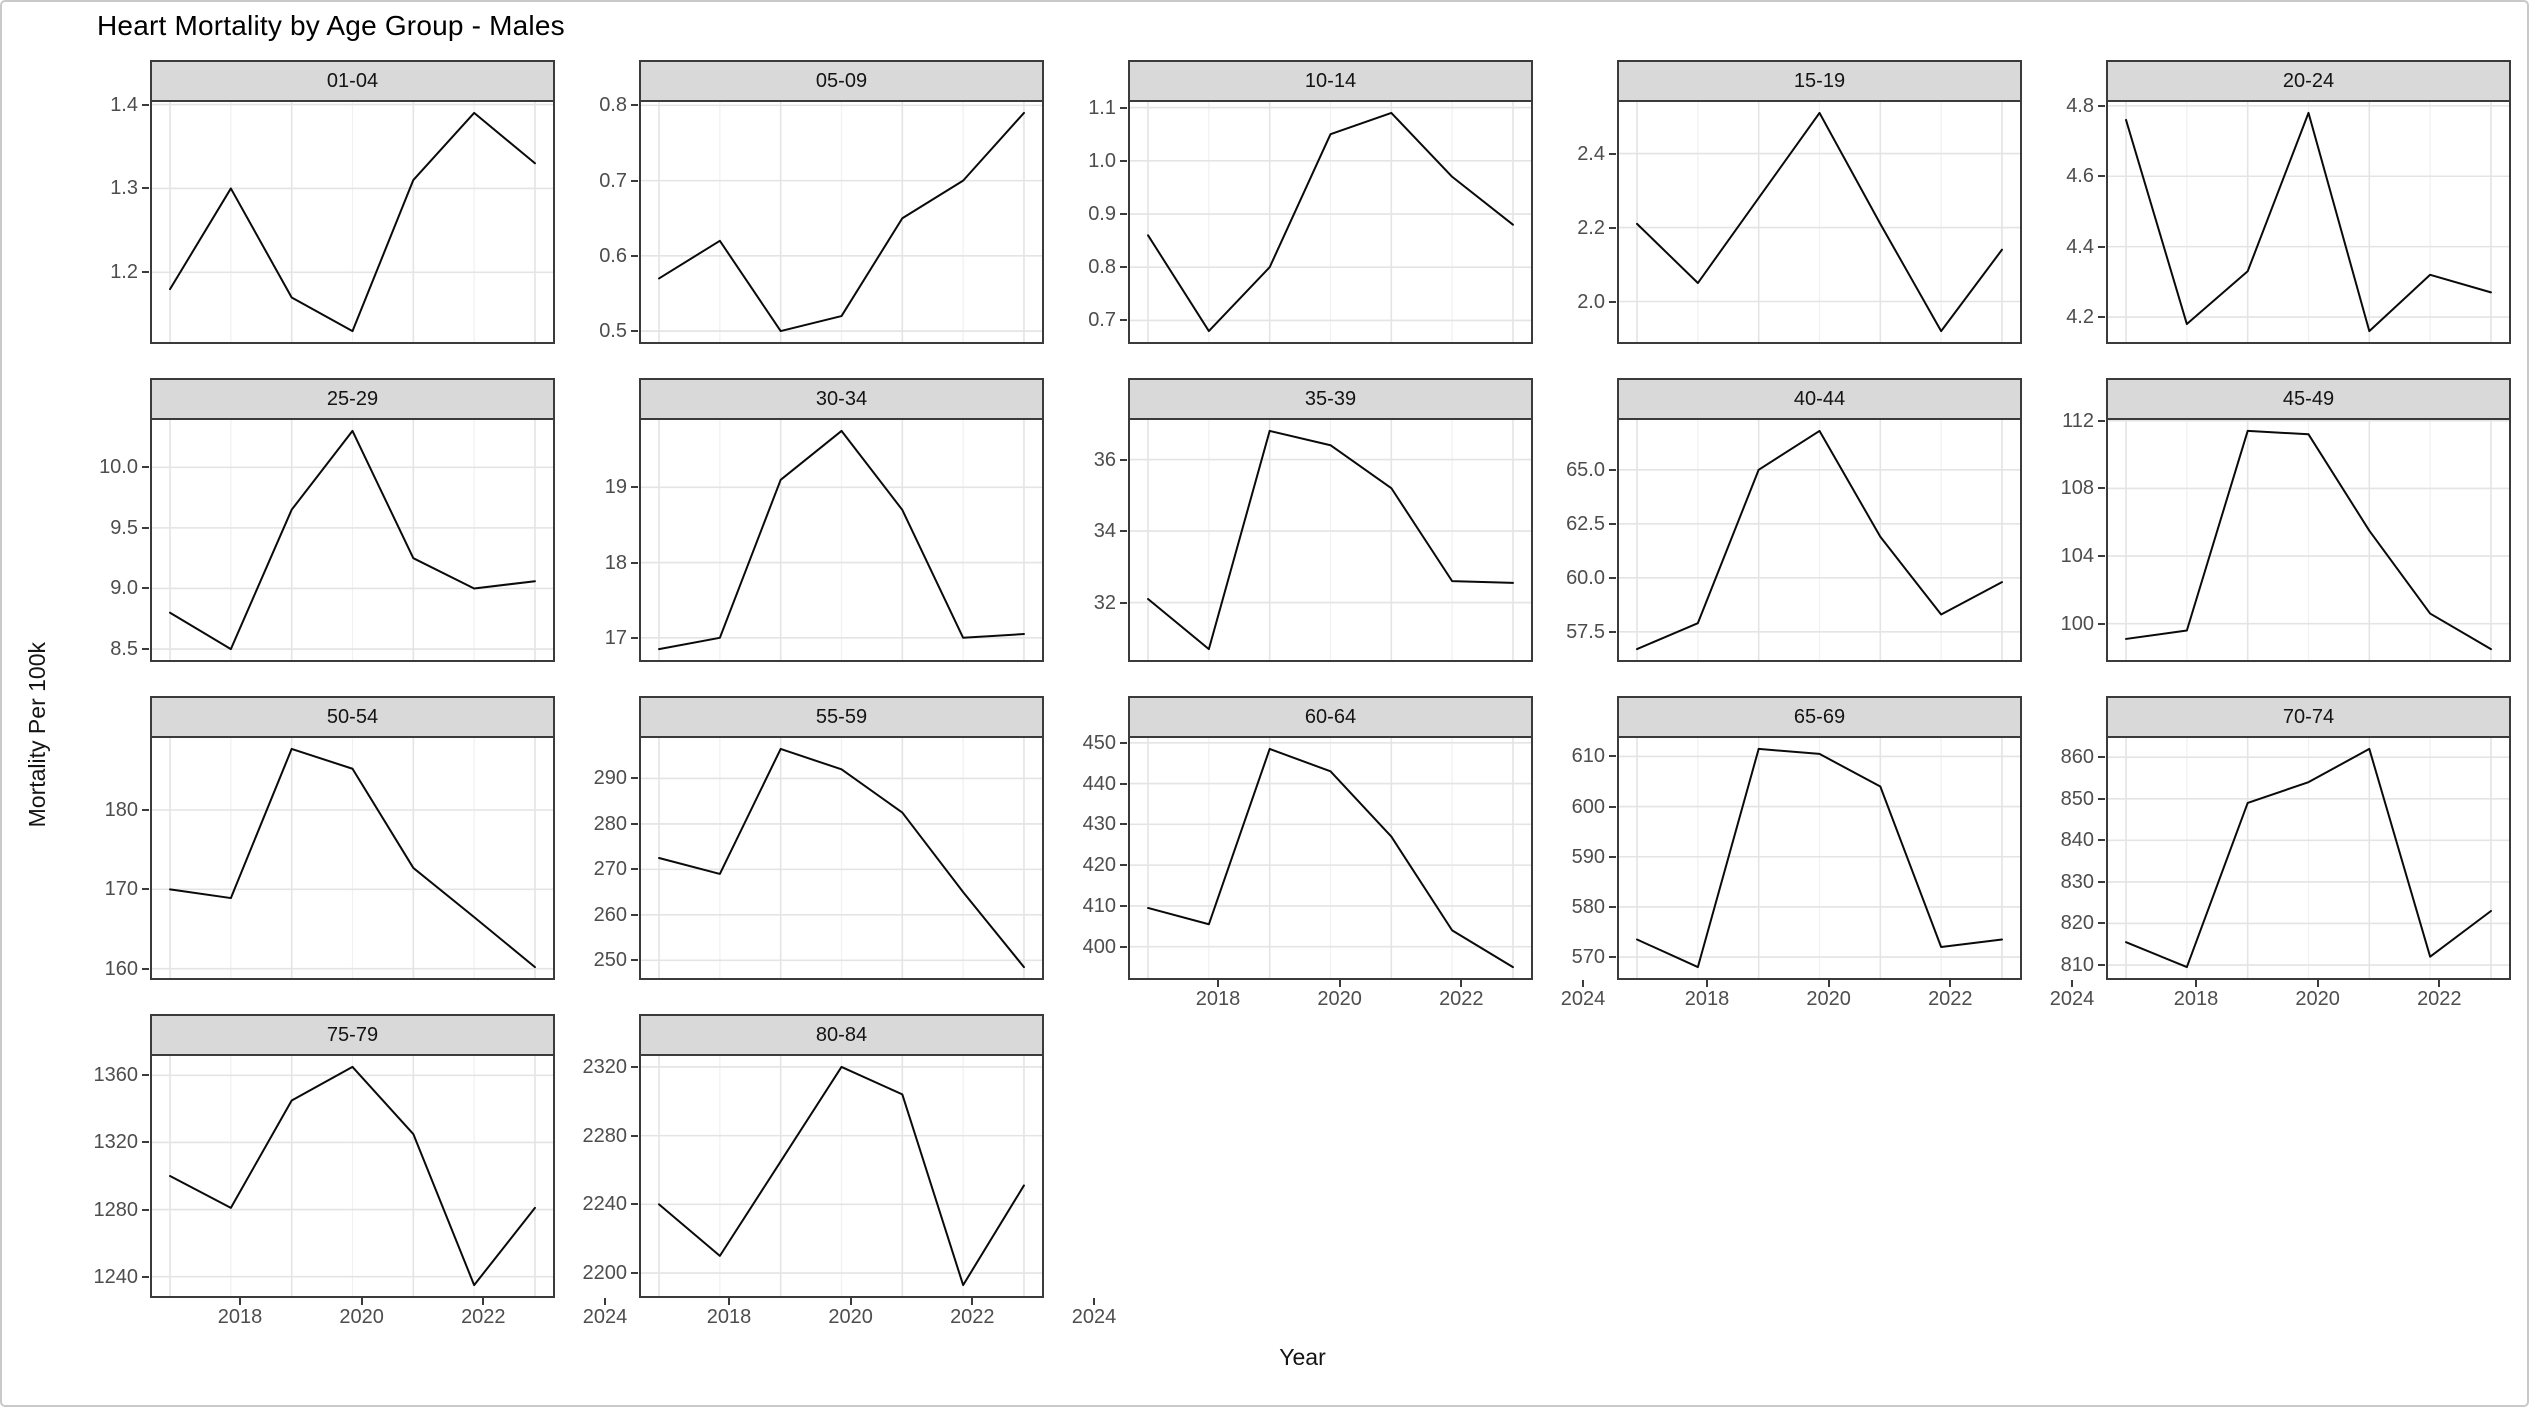  Describe the element at coordinates (2080, 176) in the screenshot. I see `y-tick-label: 4.6` at that location.